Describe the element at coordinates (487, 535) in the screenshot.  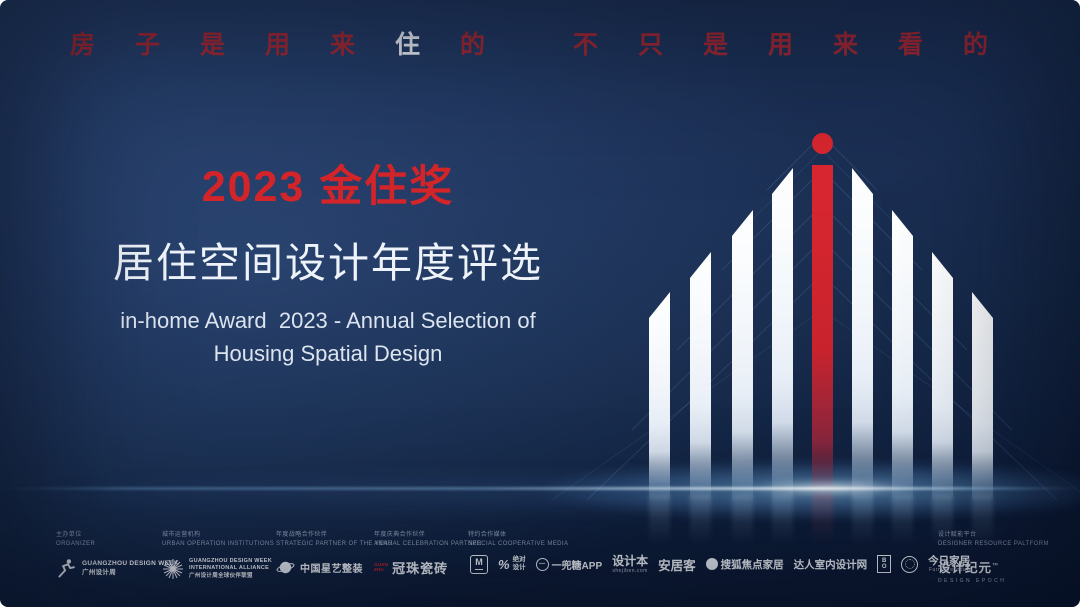
I see `label-media-cn: 特约合作媒体` at that location.